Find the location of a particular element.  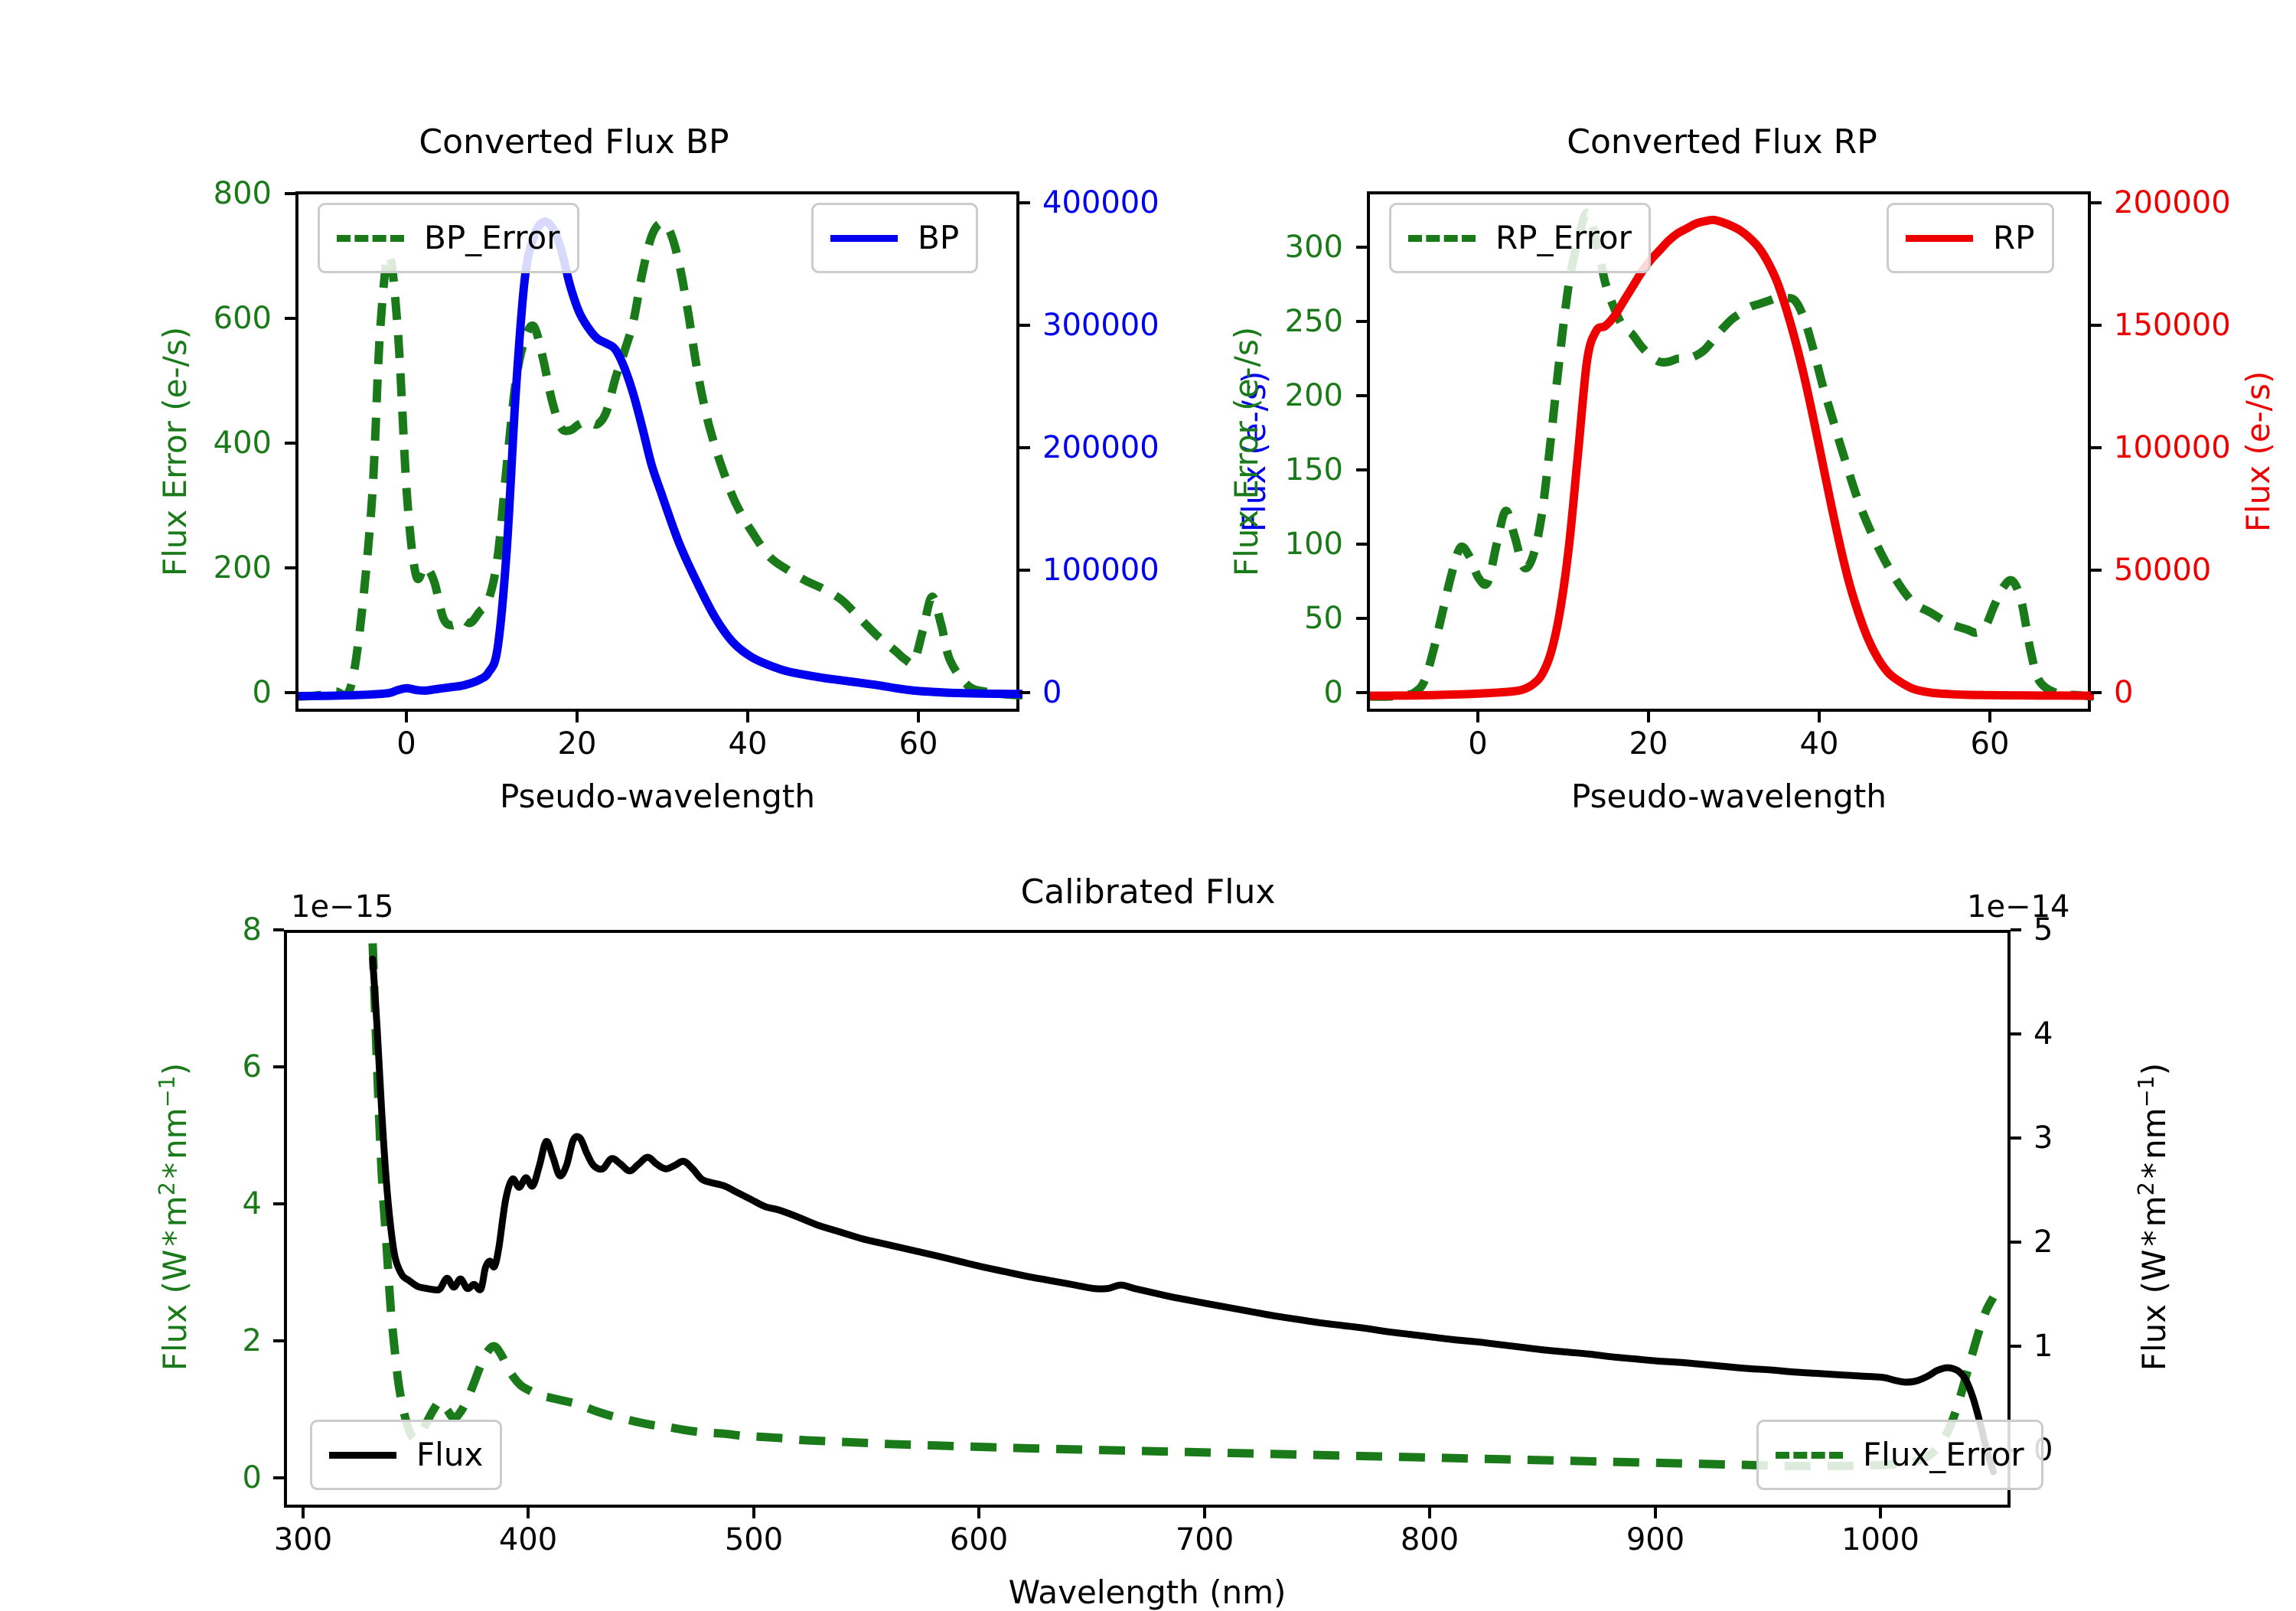

ytick-right-bp-2: 200000 is located at coordinates (1100, 447).